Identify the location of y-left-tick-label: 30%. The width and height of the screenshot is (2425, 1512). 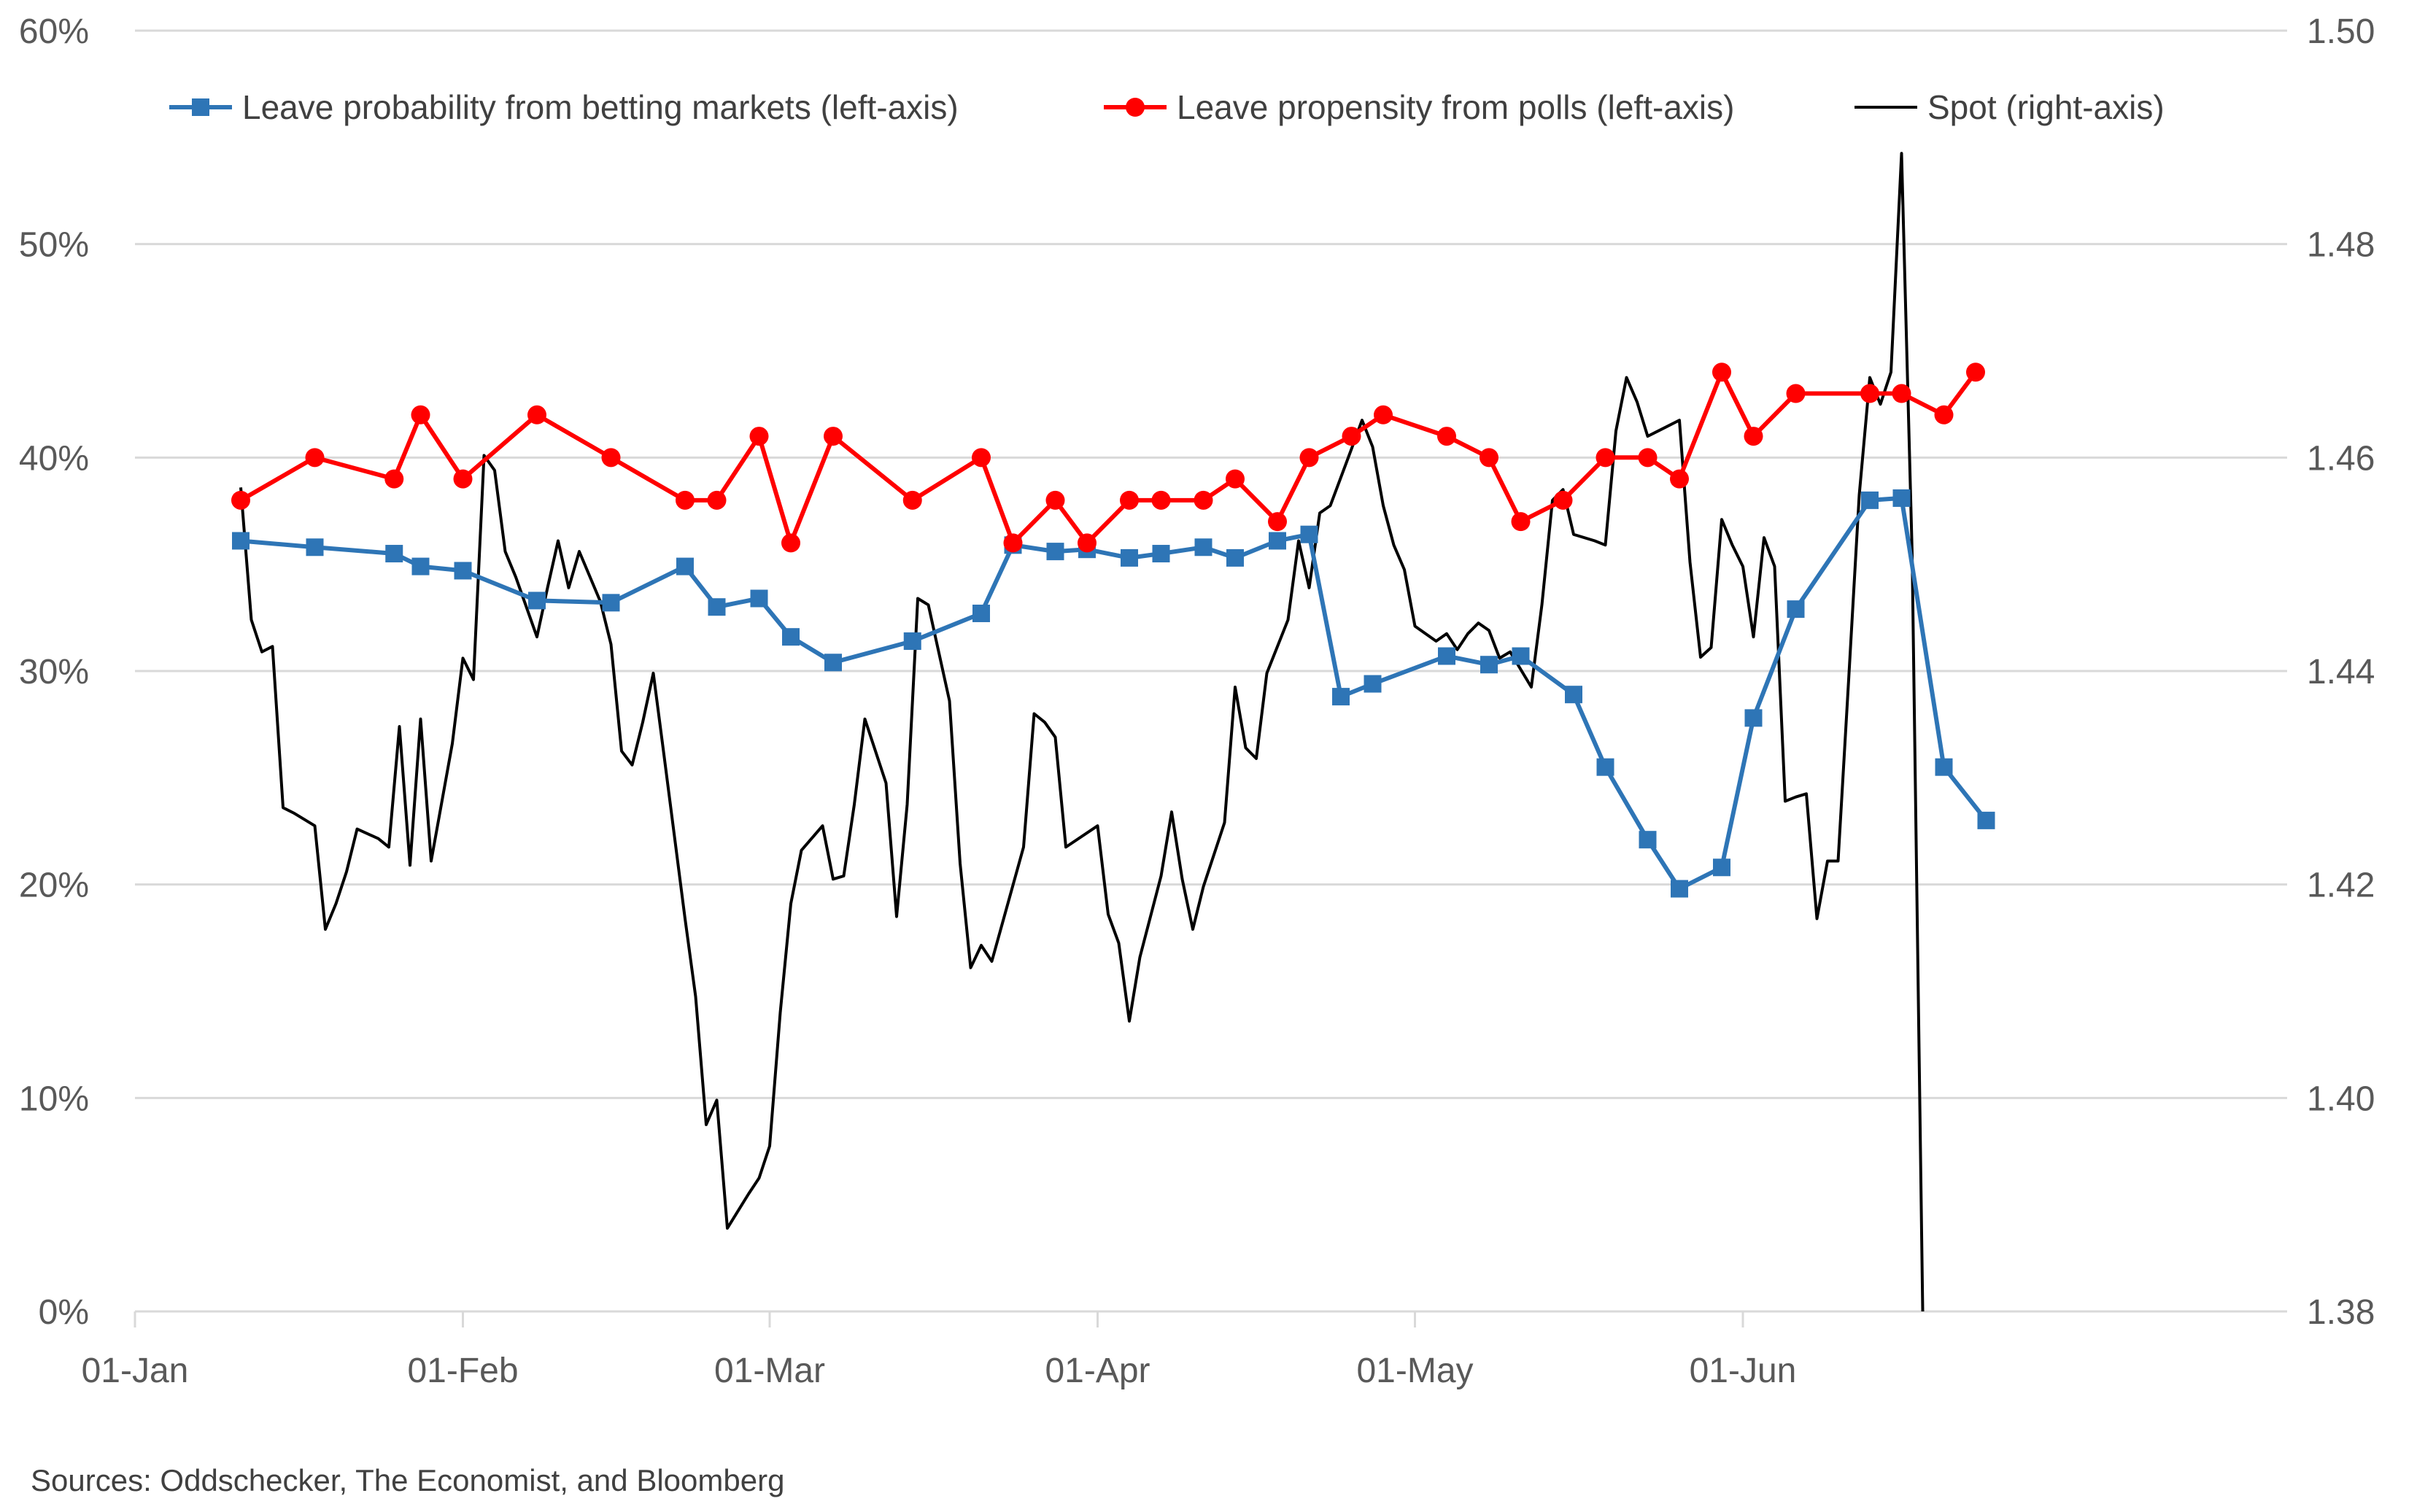
(54, 672).